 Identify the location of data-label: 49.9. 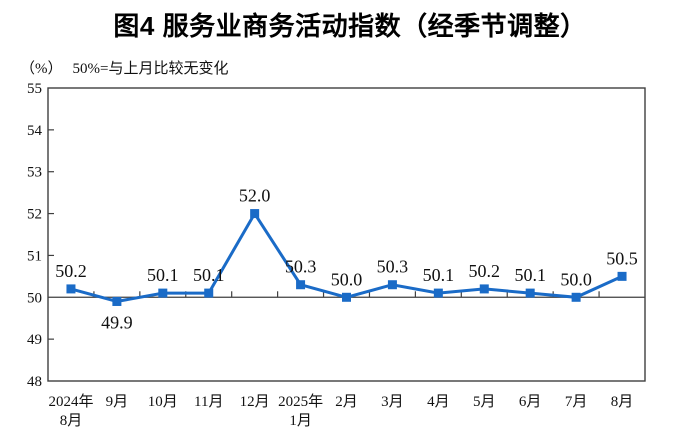
(117, 322).